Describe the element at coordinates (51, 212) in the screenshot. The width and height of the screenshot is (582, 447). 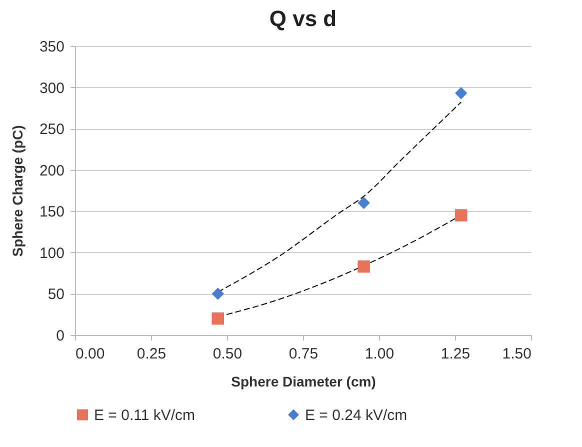
I see `y-tick-label: 150` at that location.